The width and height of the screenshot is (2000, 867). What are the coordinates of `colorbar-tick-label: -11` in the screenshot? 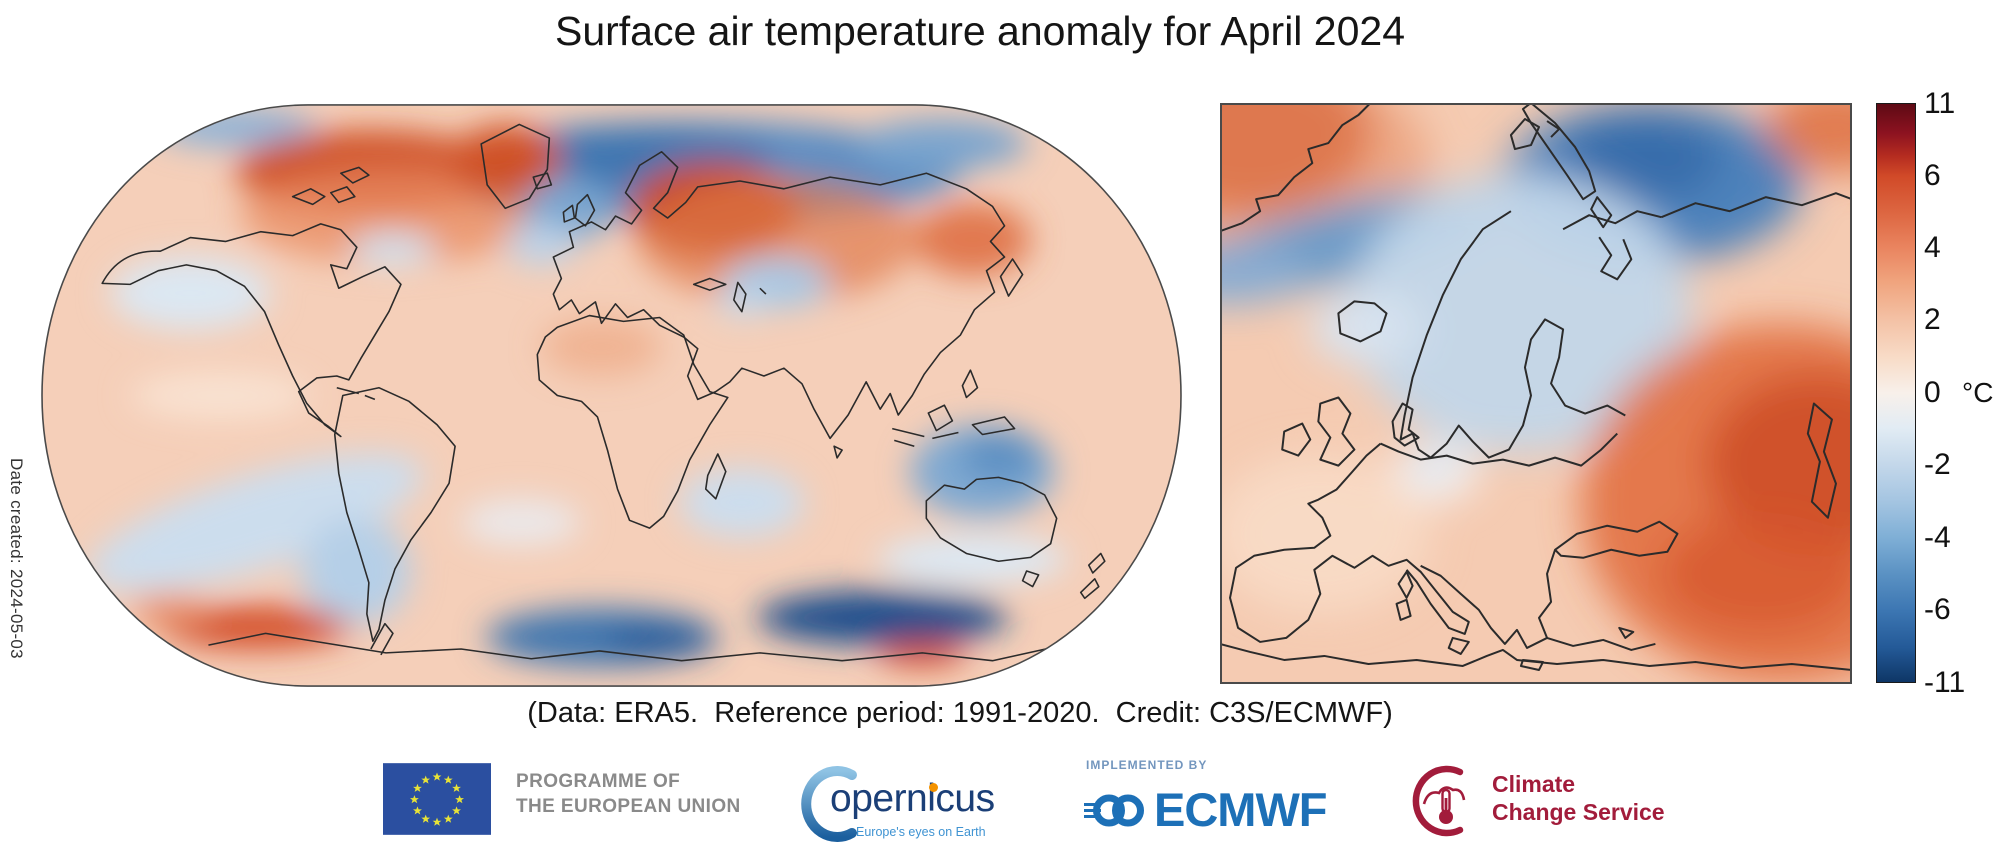 It's located at (1945, 682).